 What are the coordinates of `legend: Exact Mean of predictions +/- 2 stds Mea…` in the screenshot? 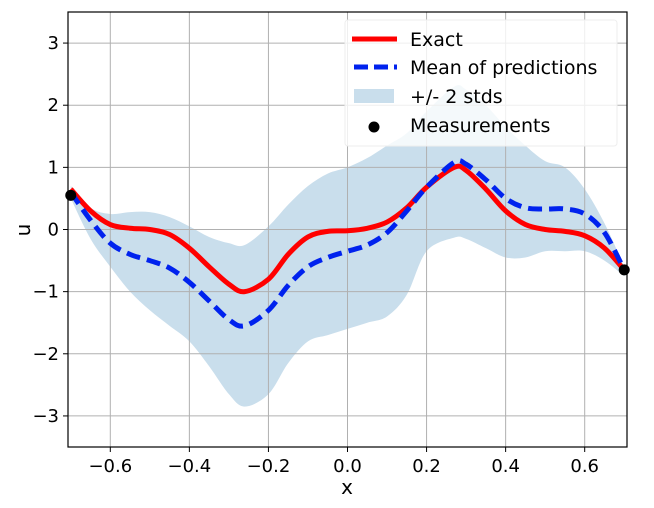 It's located at (481, 83).